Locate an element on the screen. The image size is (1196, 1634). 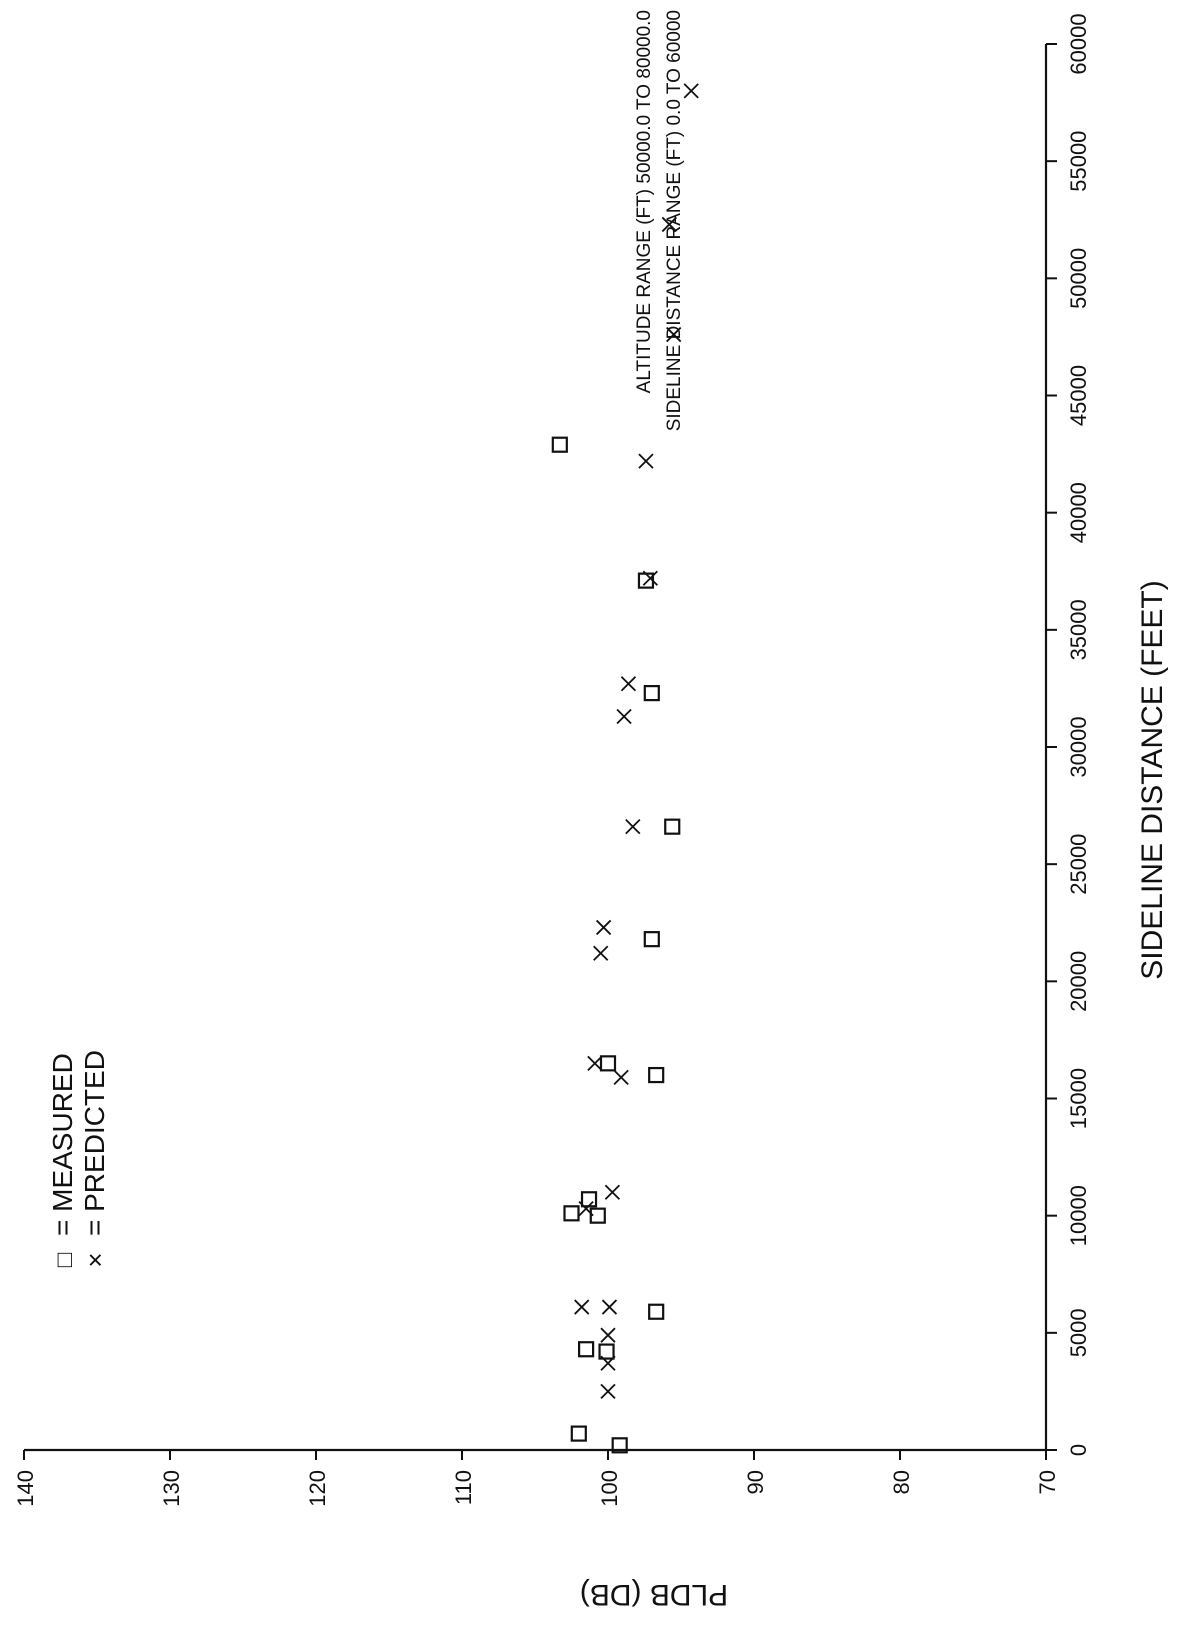
y-tick-label-100: 100 is located at coordinates (609, 1488).